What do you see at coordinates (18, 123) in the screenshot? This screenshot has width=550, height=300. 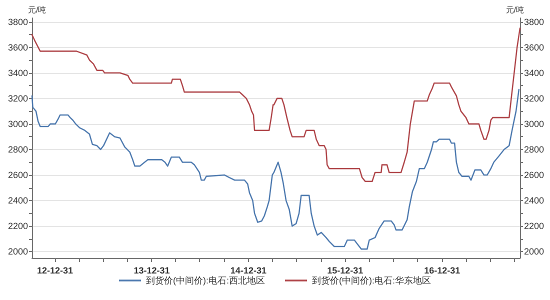 I see `y-tick-label: 3000` at bounding box center [18, 123].